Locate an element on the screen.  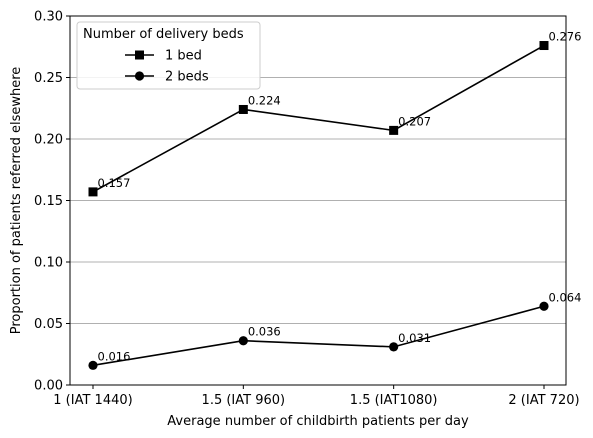
x-tick-label: 1 (IAT 1440) is located at coordinates (92, 400).